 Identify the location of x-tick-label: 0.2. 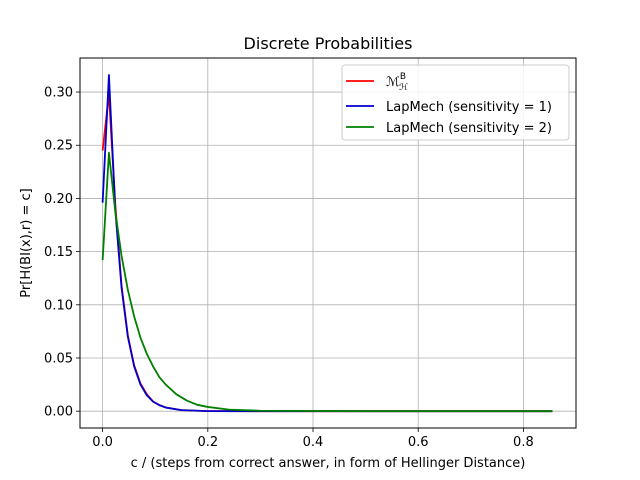
(207, 442).